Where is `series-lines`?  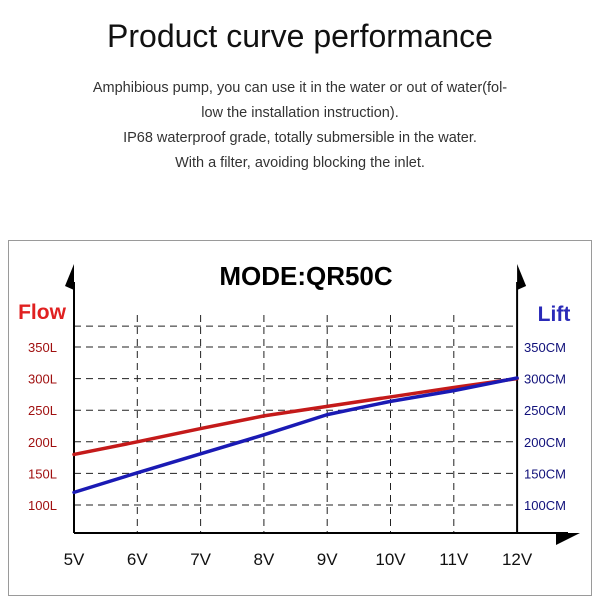
series-lines is located at coordinates (295, 435).